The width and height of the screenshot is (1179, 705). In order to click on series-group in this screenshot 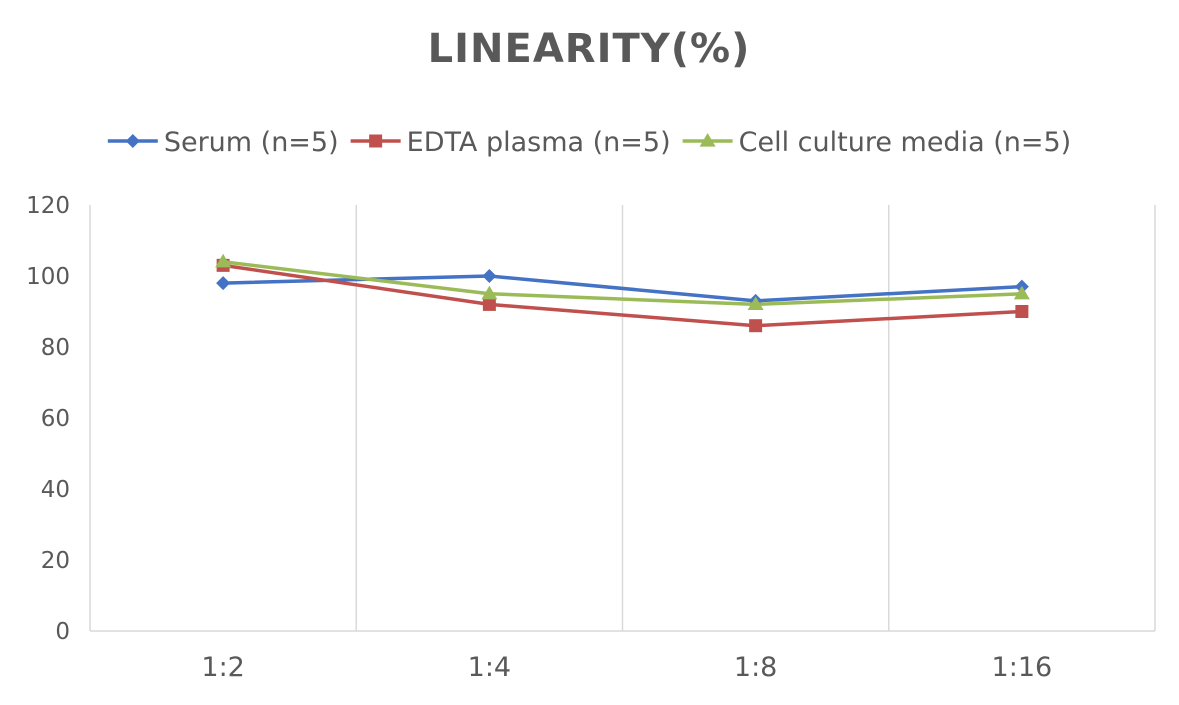, I will do `click(622, 293)`.